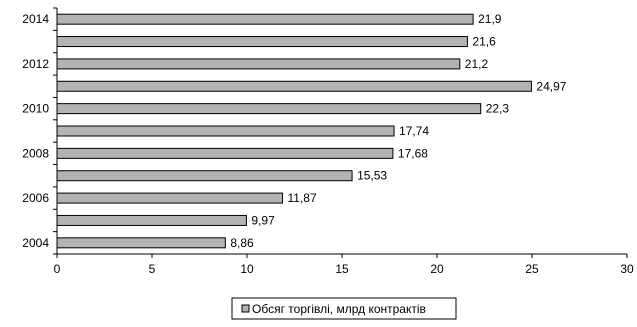 The height and width of the screenshot is (327, 637). I want to click on y-tick-label-2008: 2008, so click(35, 153).